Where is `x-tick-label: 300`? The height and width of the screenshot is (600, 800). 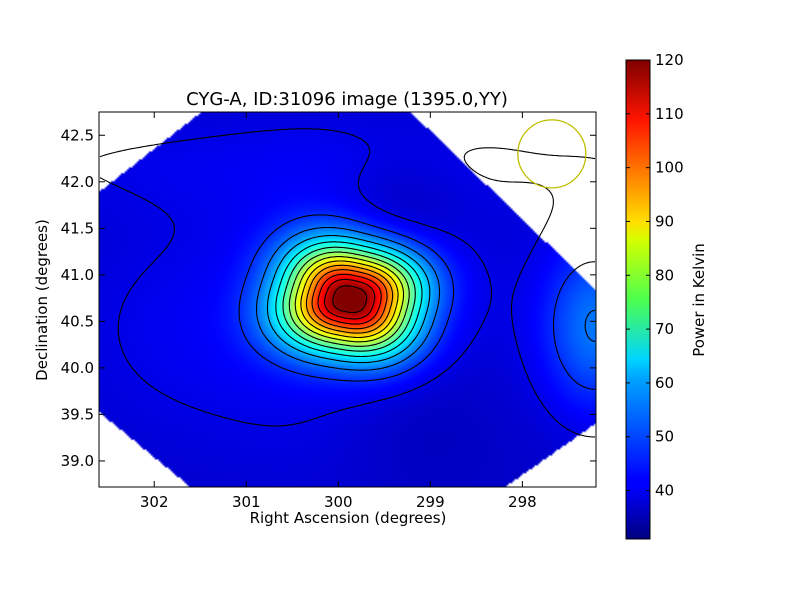
x-tick-label: 300 is located at coordinates (338, 502).